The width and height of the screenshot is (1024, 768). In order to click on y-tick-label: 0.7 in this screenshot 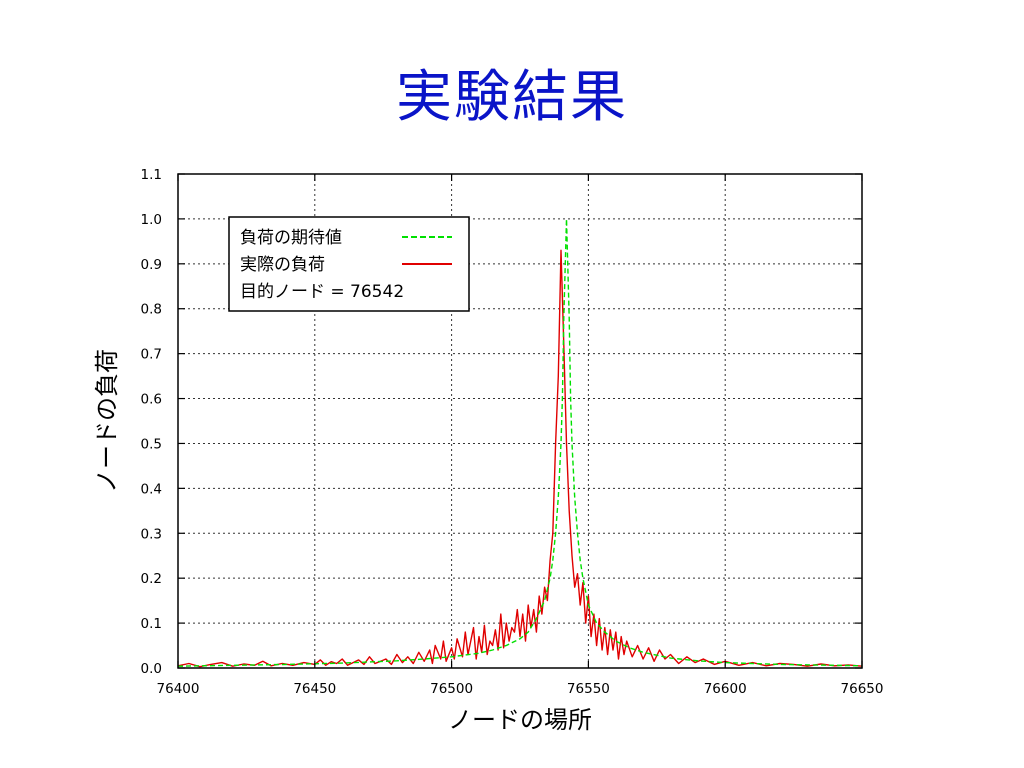, I will do `click(151, 355)`.